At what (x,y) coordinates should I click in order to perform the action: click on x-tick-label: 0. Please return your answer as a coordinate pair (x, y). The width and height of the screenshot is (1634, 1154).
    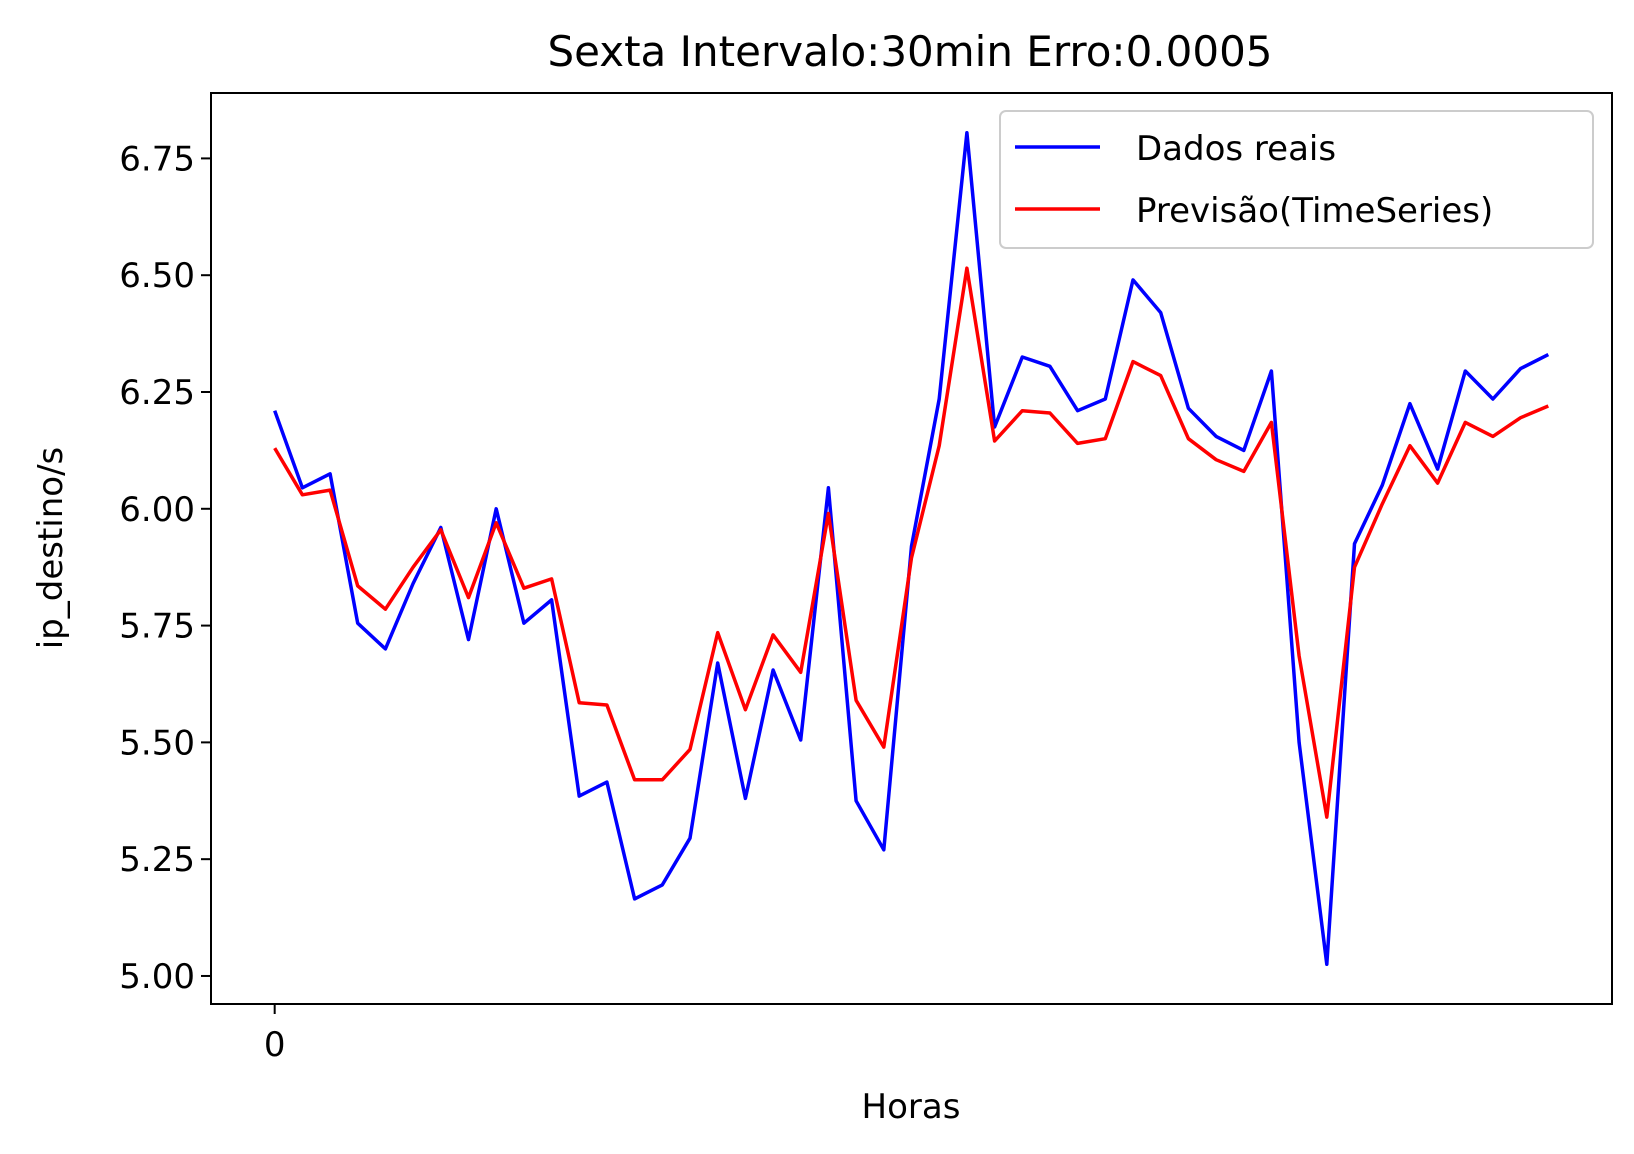
    Looking at the image, I should click on (275, 1045).